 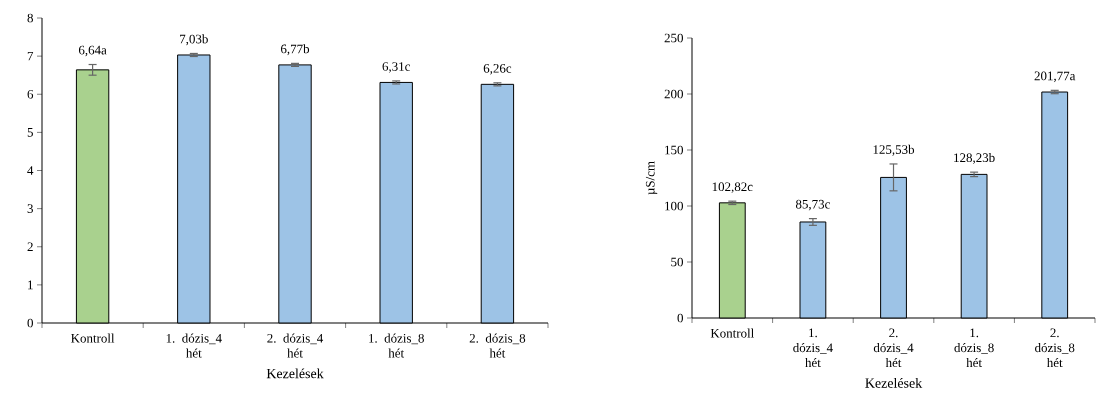 What do you see at coordinates (674, 150) in the screenshot?
I see `y-tick-label: 150` at bounding box center [674, 150].